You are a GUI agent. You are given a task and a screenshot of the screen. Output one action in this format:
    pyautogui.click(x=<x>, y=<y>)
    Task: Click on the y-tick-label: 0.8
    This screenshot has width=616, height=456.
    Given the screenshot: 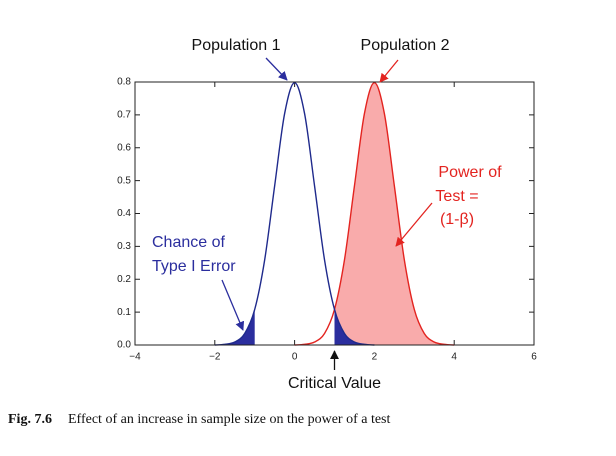 What is the action you would take?
    pyautogui.click(x=124, y=82)
    